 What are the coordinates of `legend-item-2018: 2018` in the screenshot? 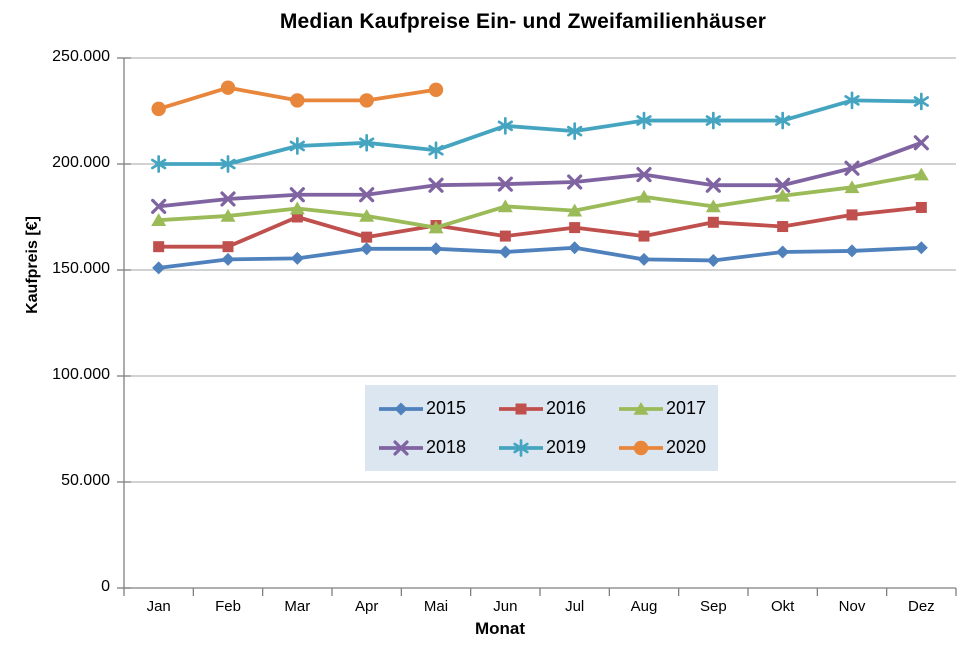 It's located at (438, 447).